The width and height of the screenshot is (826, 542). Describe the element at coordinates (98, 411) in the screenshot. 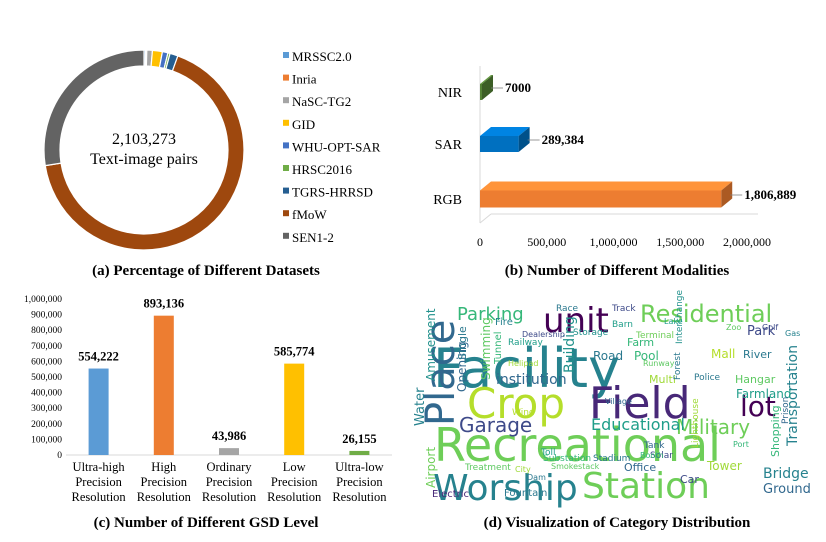

I see `gsd-bar-ultra-high` at that location.